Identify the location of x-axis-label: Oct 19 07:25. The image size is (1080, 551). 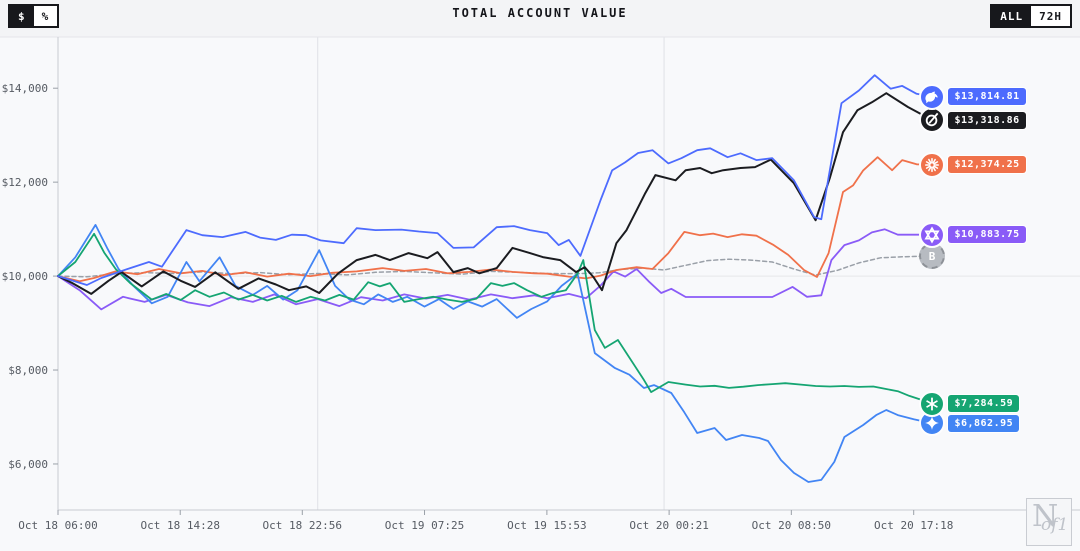
(424, 525).